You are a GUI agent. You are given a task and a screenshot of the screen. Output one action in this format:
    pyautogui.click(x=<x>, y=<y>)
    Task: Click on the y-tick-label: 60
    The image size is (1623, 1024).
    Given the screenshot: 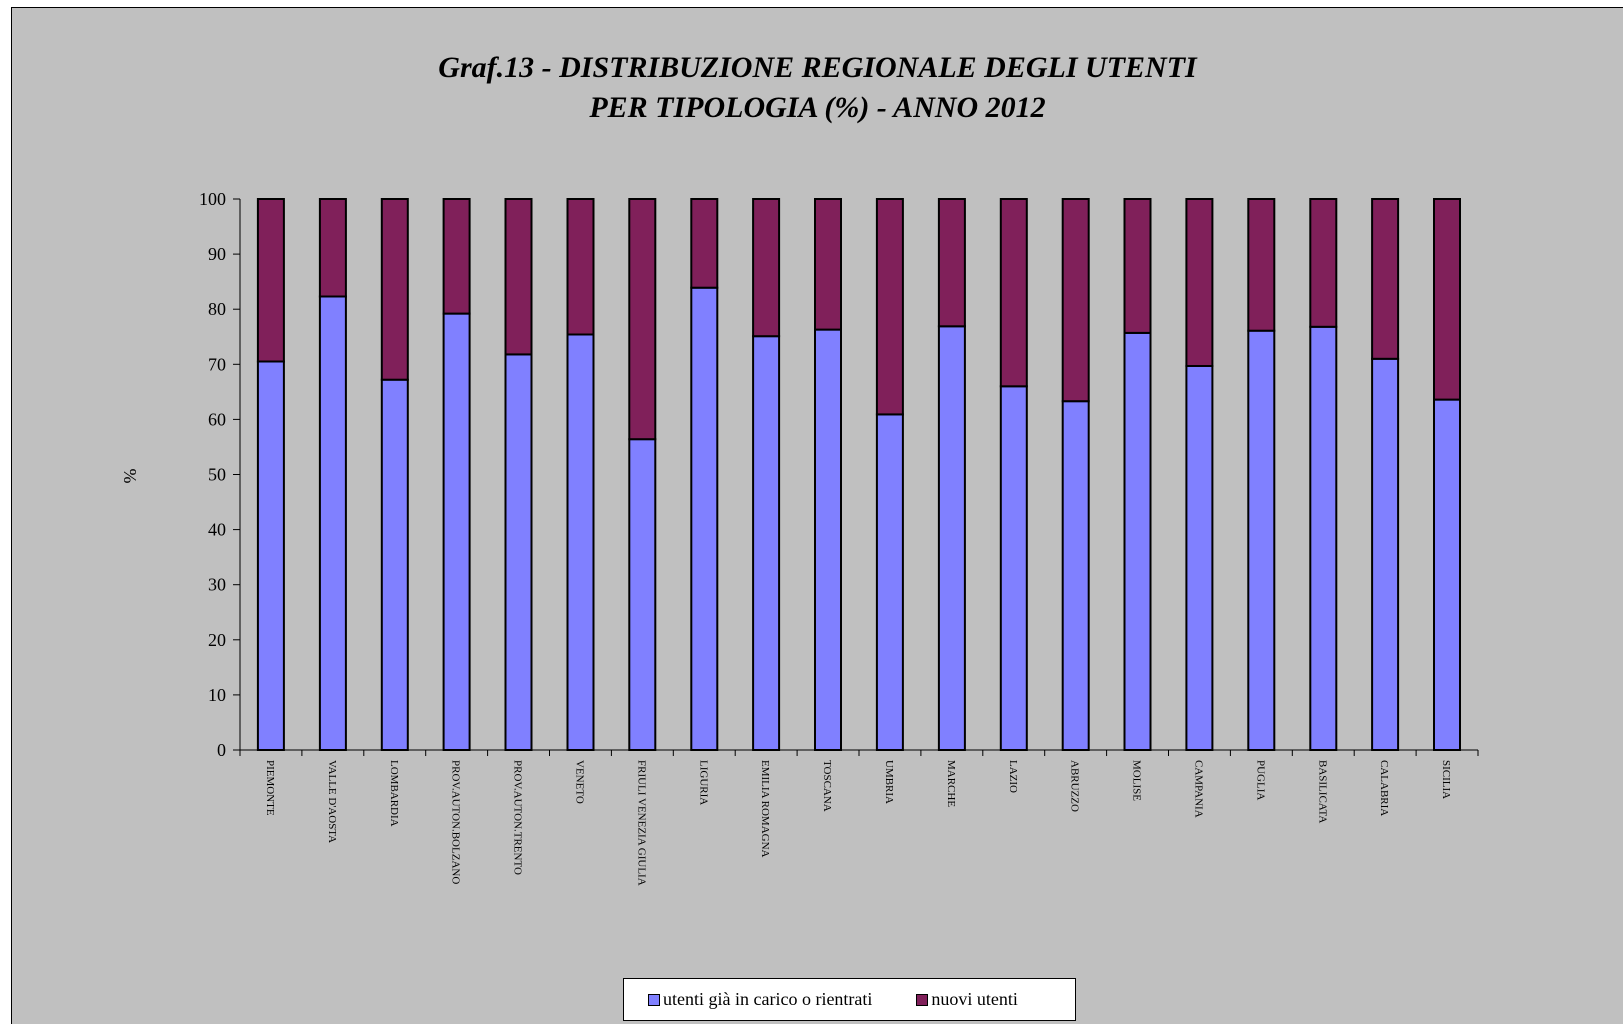 What is the action you would take?
    pyautogui.click(x=217, y=419)
    